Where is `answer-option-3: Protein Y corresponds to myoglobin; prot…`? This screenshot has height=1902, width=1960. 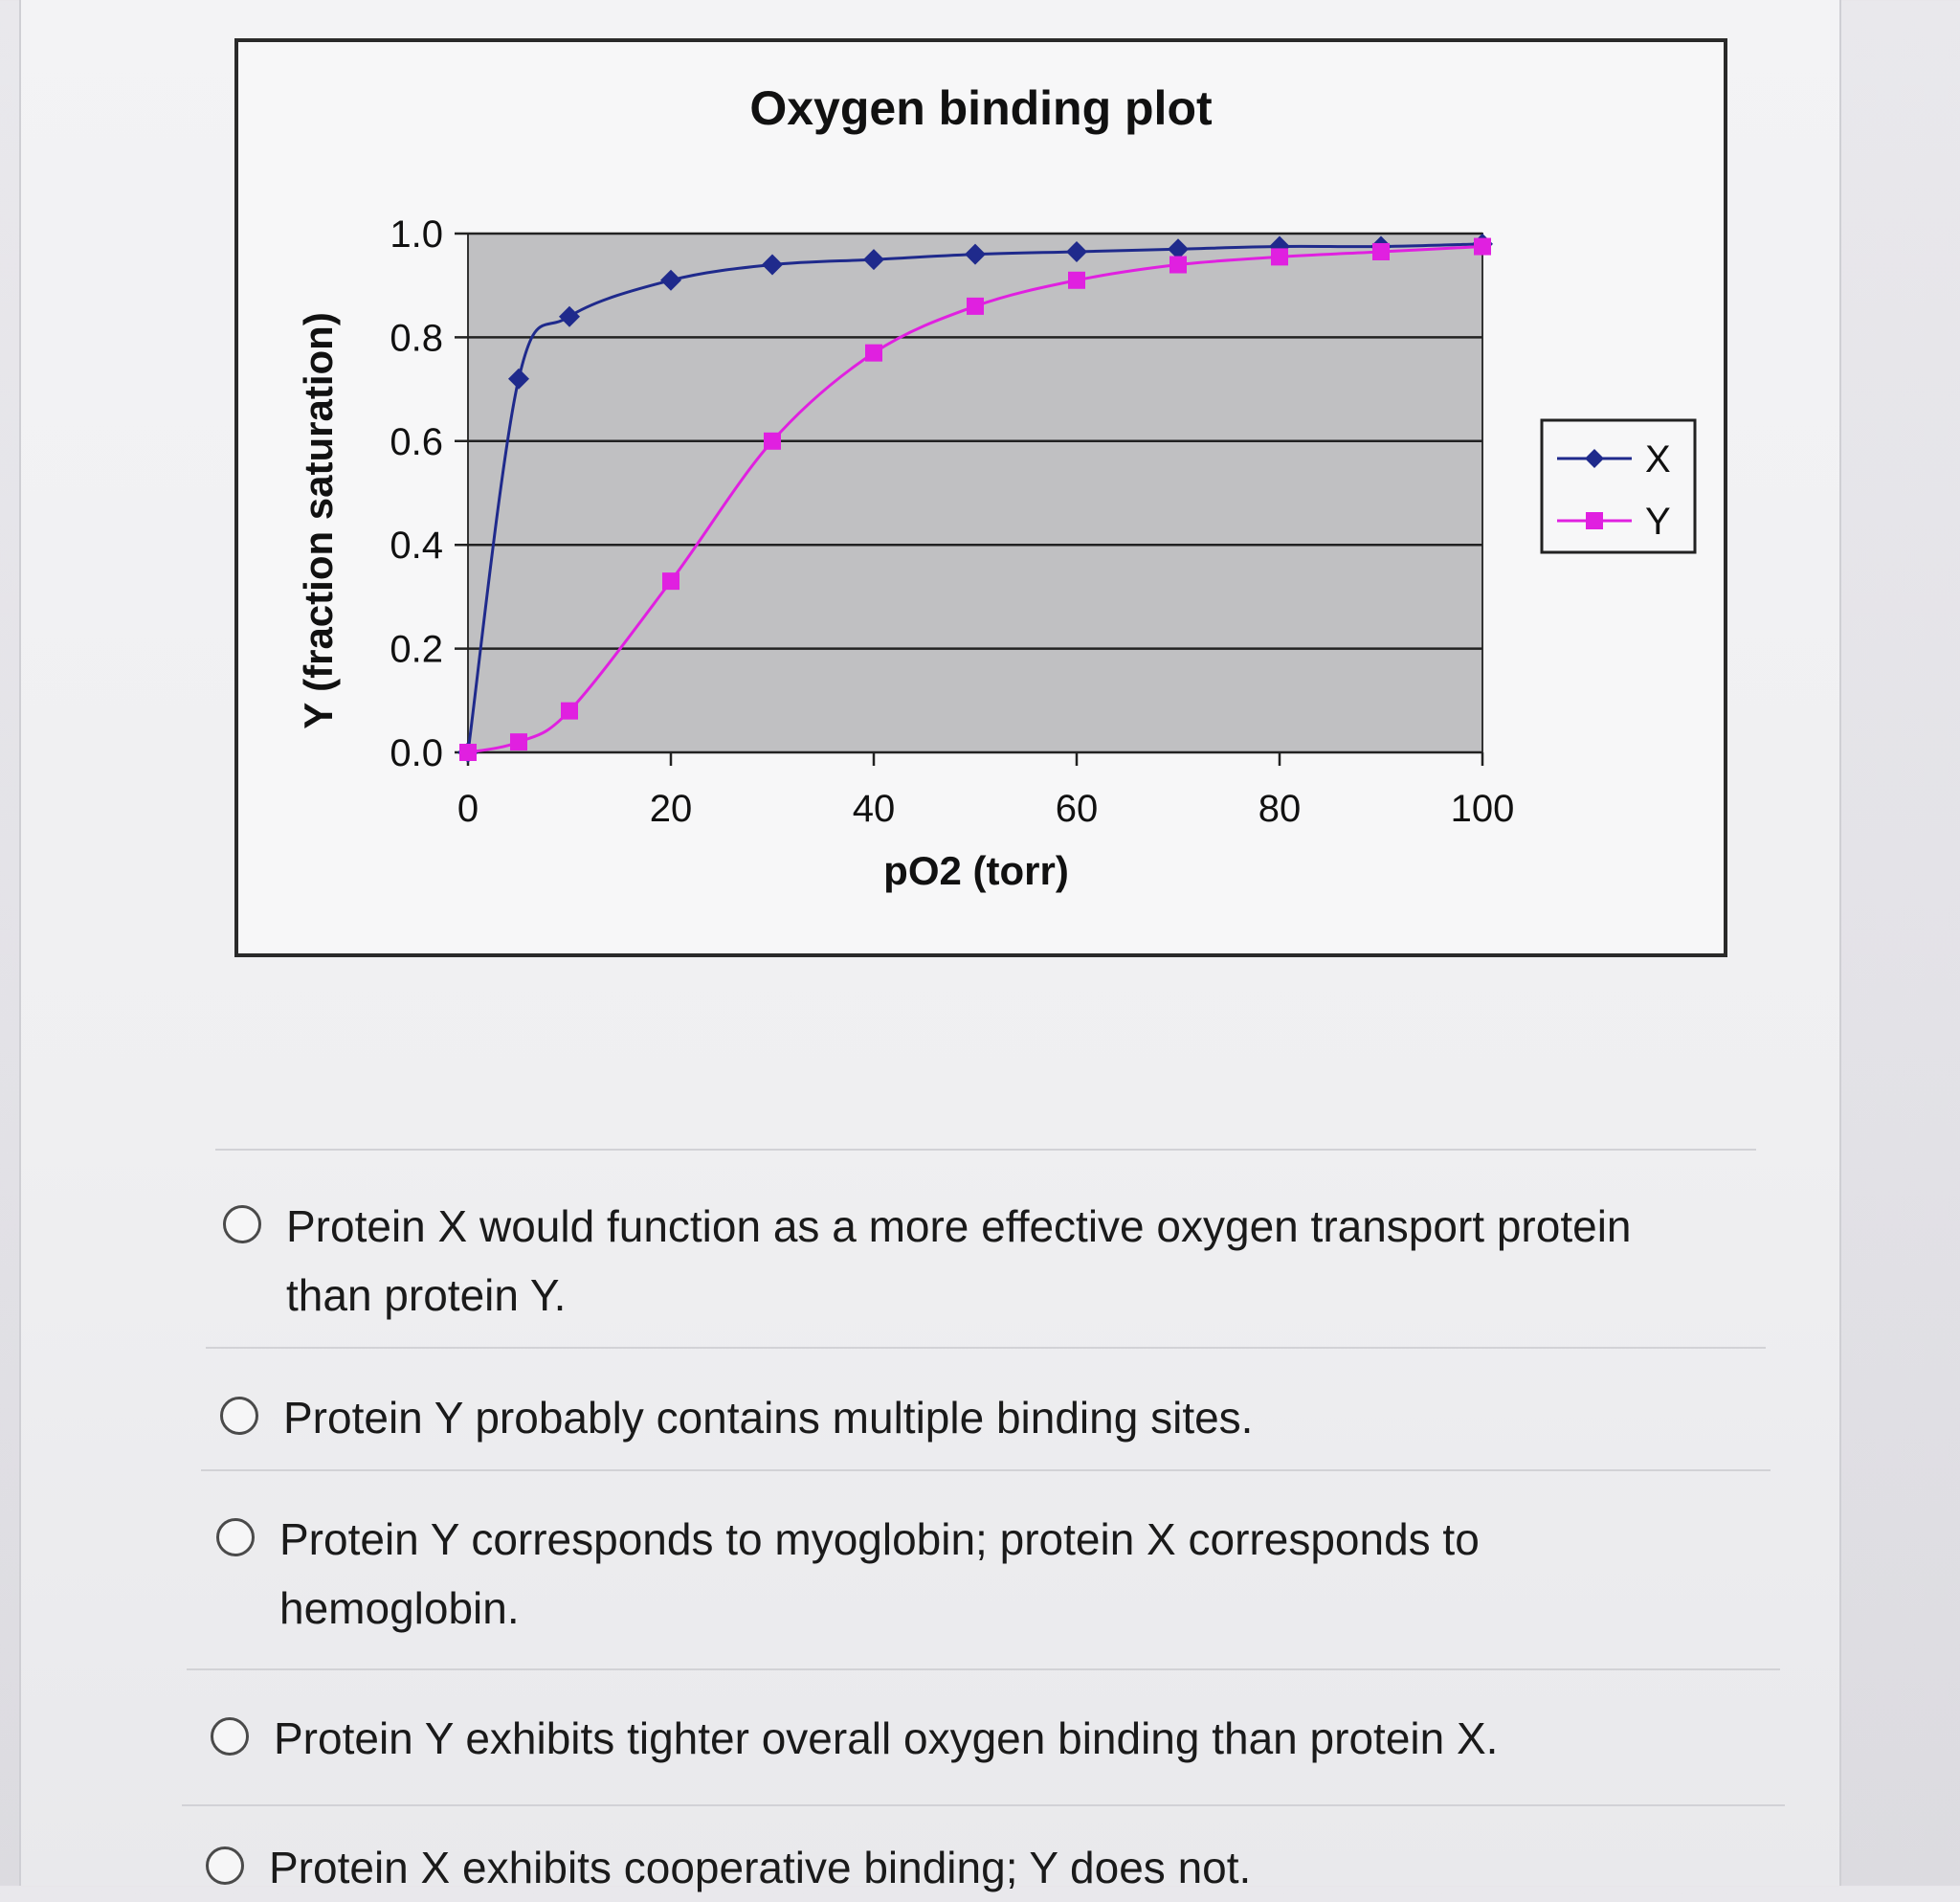 answer-option-3: Protein Y corresponds to myoglobin; prot… is located at coordinates (963, 1574).